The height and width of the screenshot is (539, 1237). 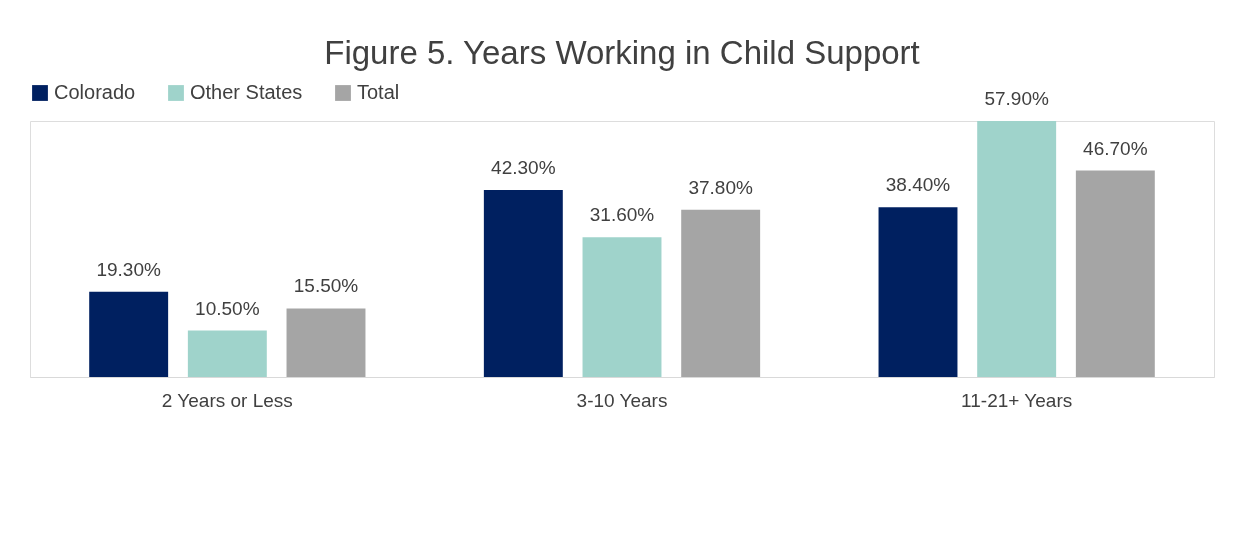 What do you see at coordinates (622, 215) in the screenshot?
I see `data-label: 31.60%` at bounding box center [622, 215].